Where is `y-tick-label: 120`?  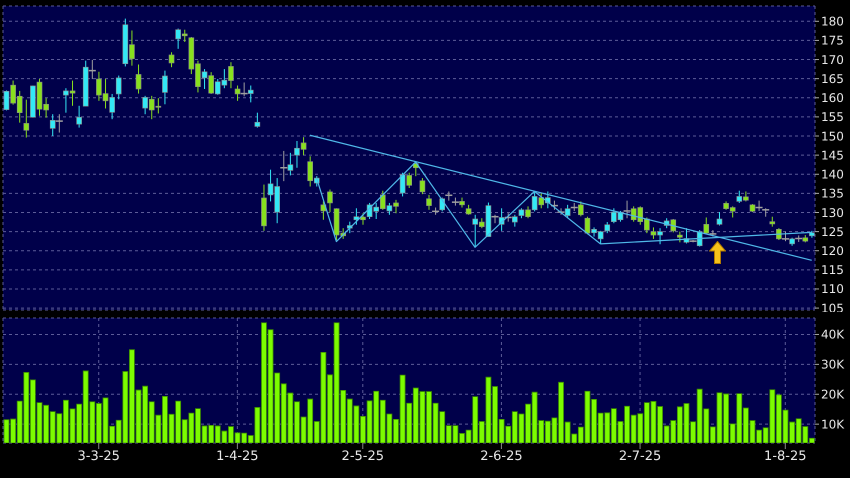
y-tick-label: 120 is located at coordinates (832, 251).